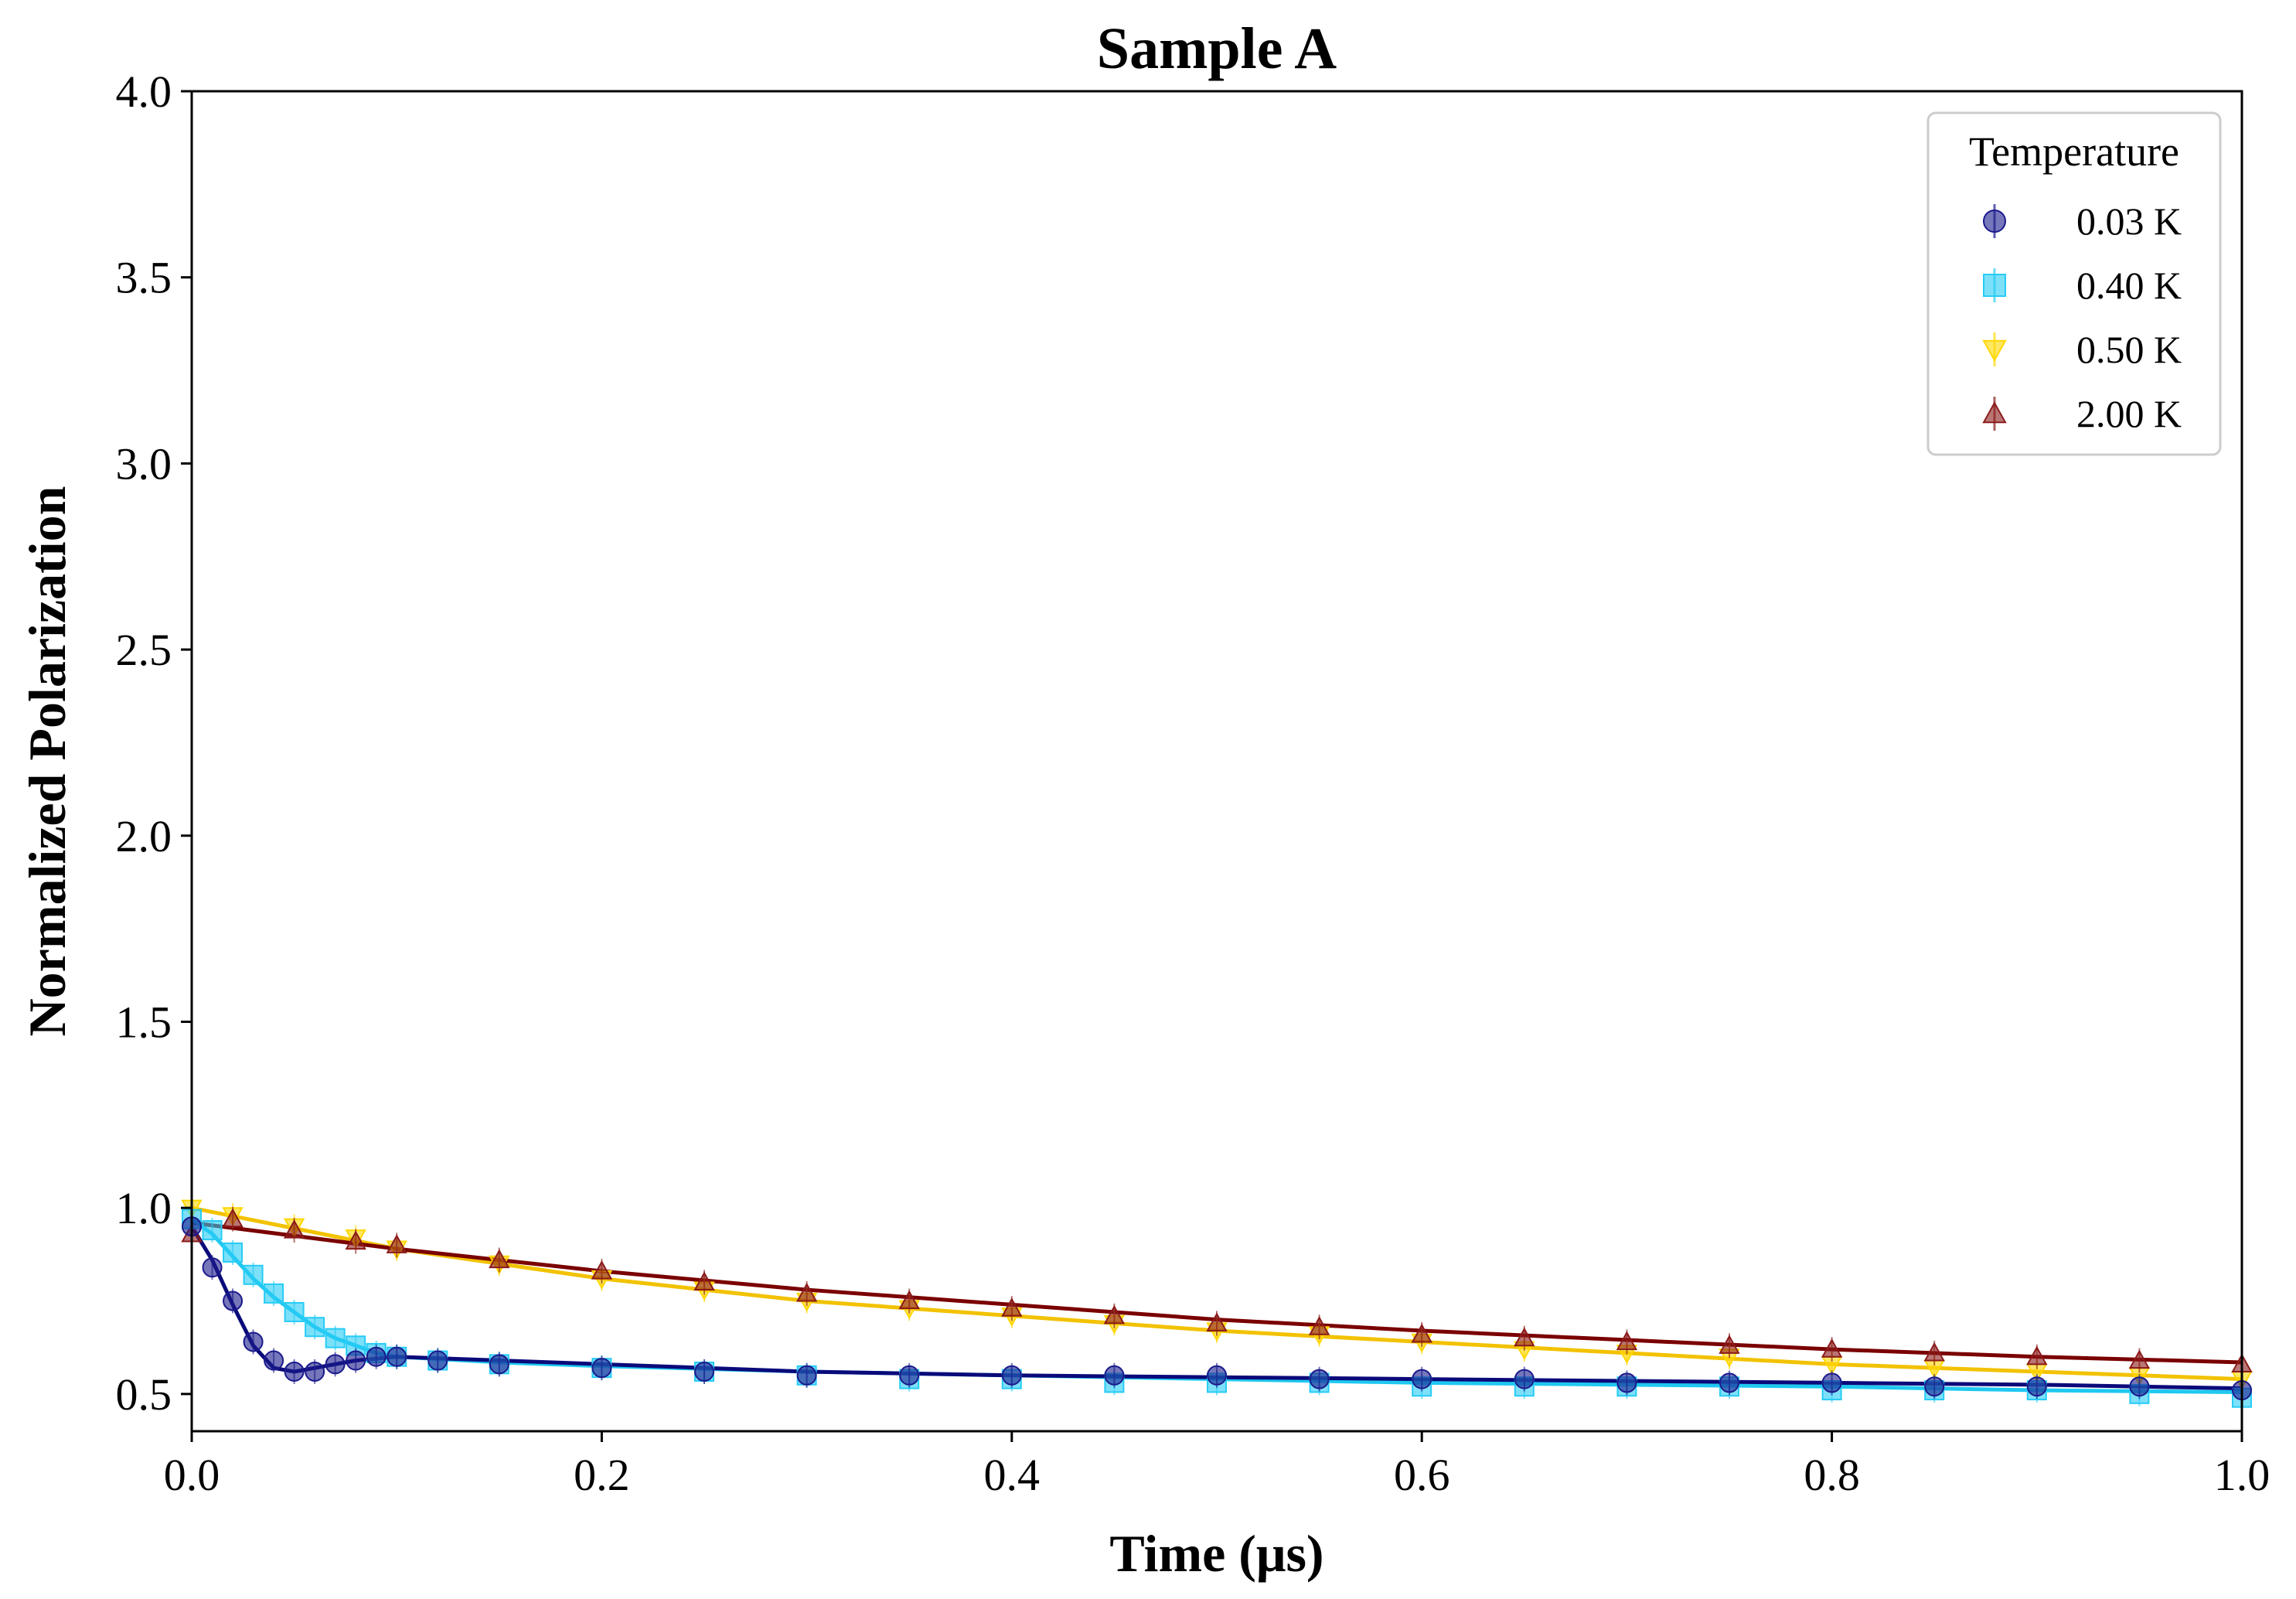  I want to click on legend-items: 0.03 K 0.40 K 0.50 K 2.00 K, so click(2082, 317).